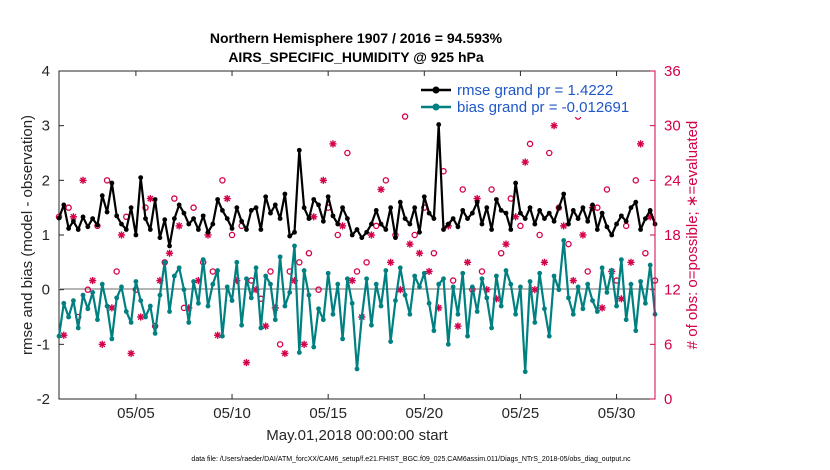  I want to click on legend-bias-label: bias grand pr = -0.012691, so click(543, 107).